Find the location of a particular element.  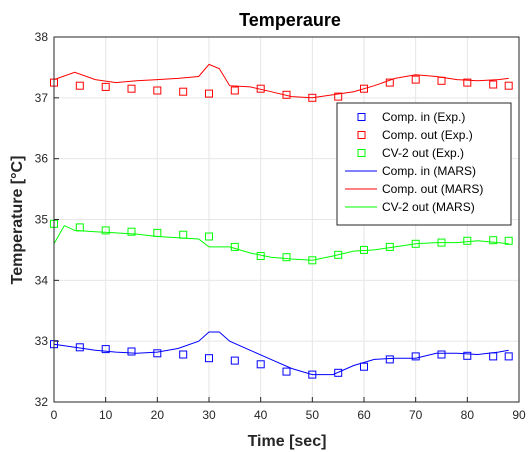

legend-label-1: Comp. out (Exp.) is located at coordinates (427, 135).